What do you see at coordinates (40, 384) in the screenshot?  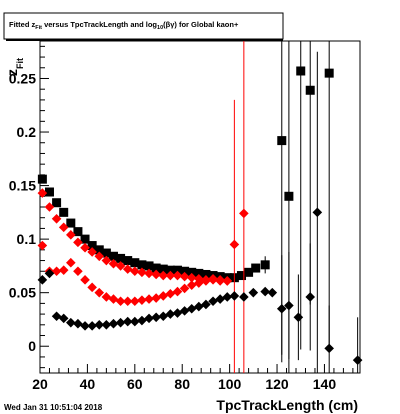 I see `x-tick-label: 20` at bounding box center [40, 384].